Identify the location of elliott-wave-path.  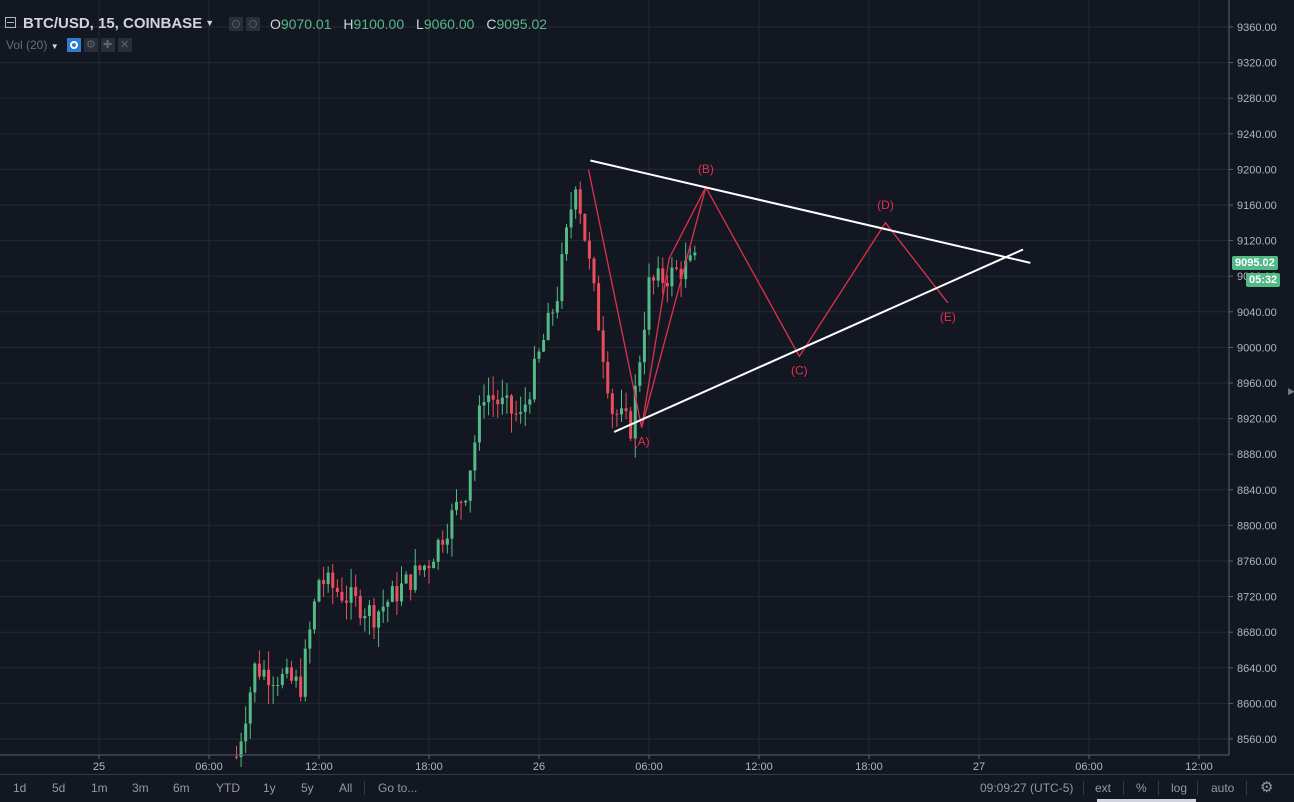
(768, 298).